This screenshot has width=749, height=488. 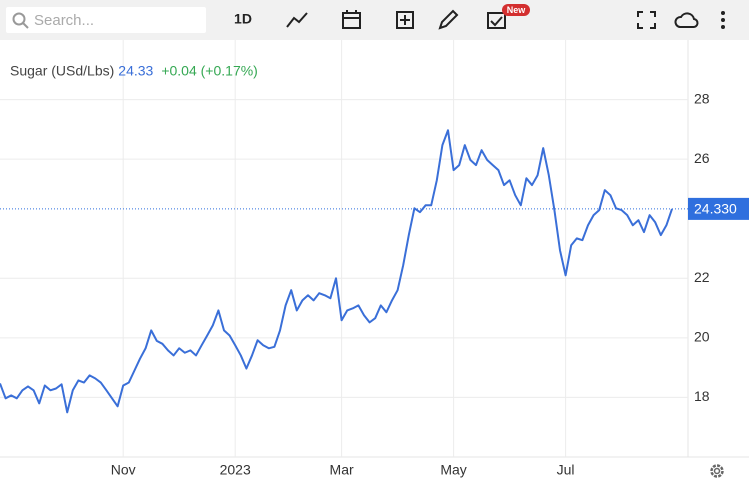 I want to click on current-price-label: 24.330, so click(x=715, y=209).